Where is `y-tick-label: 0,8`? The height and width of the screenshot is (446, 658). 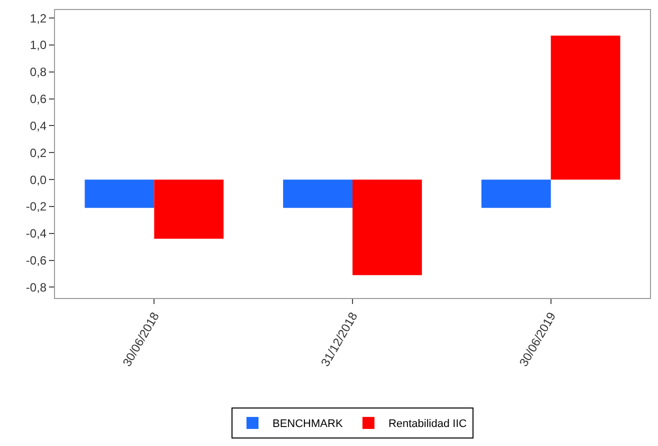
y-tick-label: 0,8 is located at coordinates (38, 72).